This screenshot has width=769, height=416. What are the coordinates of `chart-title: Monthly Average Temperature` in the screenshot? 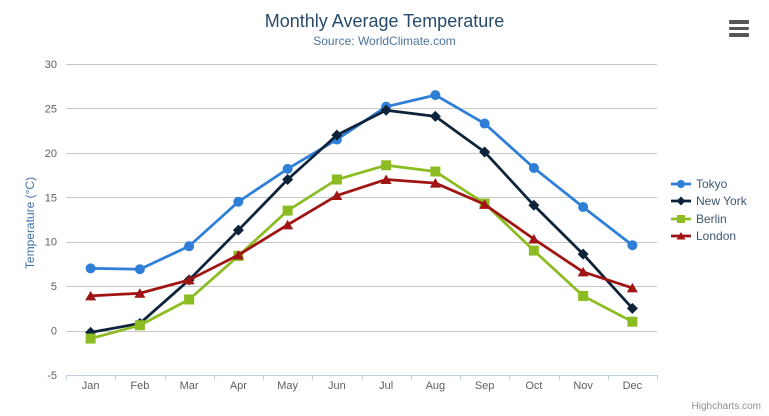 It's located at (384, 21).